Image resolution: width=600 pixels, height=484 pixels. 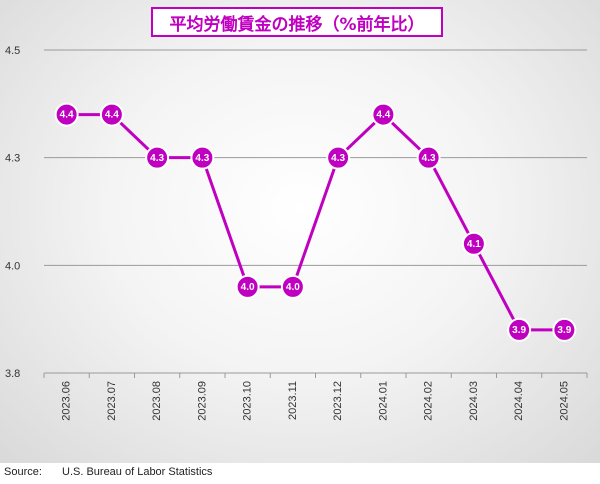 What do you see at coordinates (248, 401) in the screenshot?
I see `x-tick-label: 2023.10` at bounding box center [248, 401].